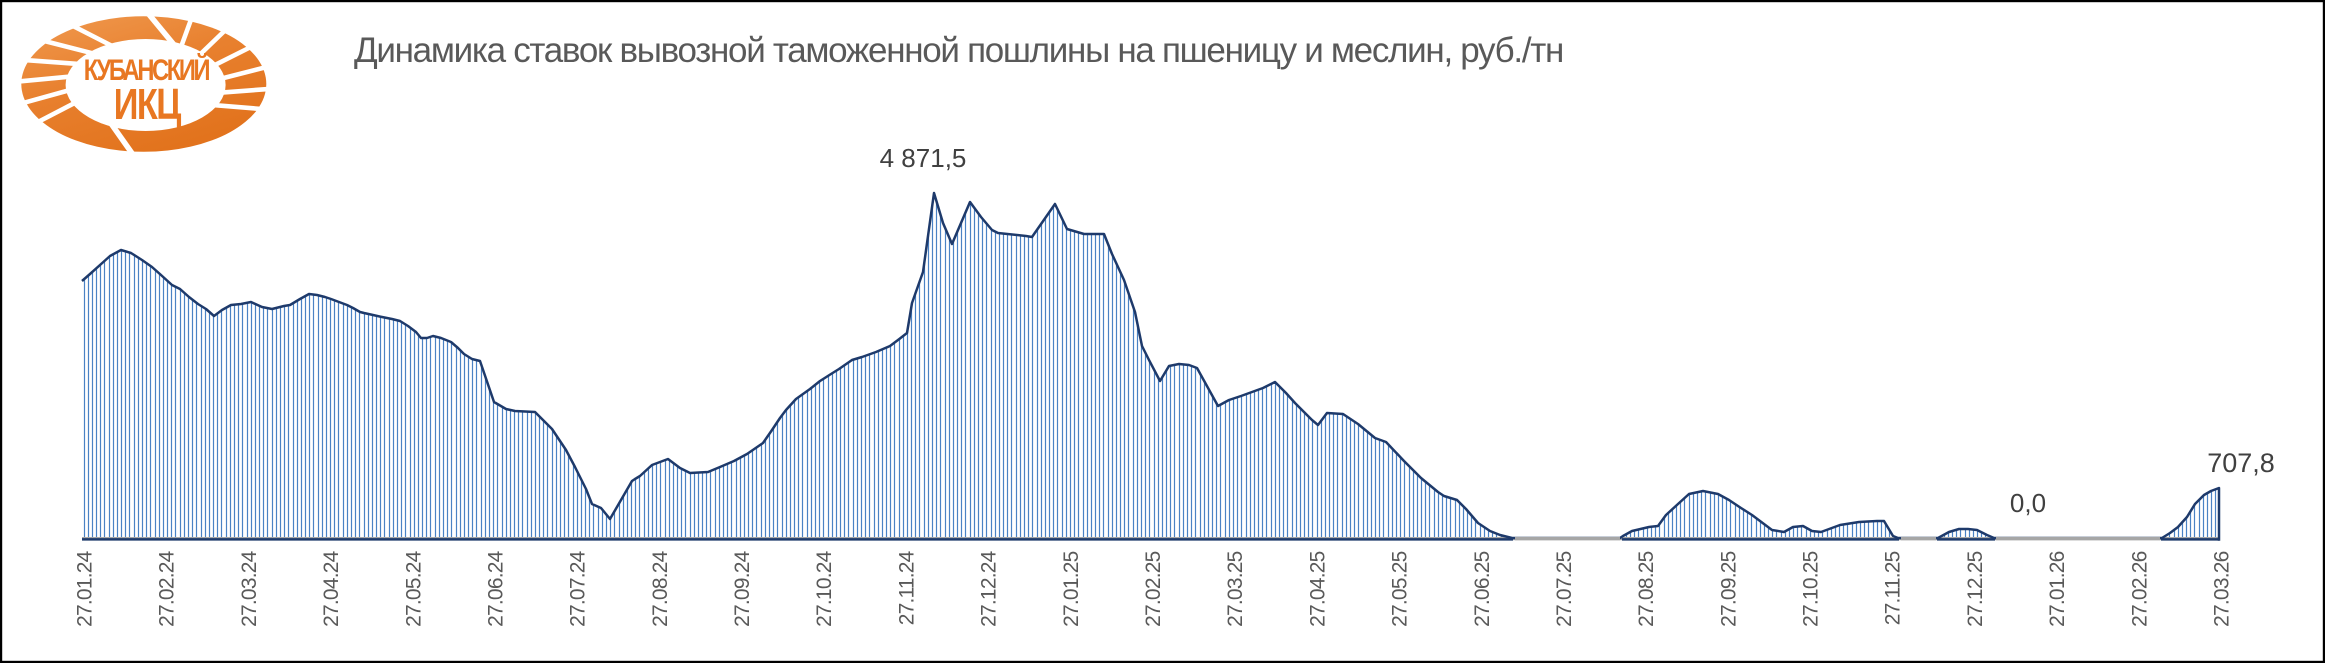 This screenshot has height=668, width=2325. I want to click on svg-text: КУБАНСКИЙ, so click(147, 69).